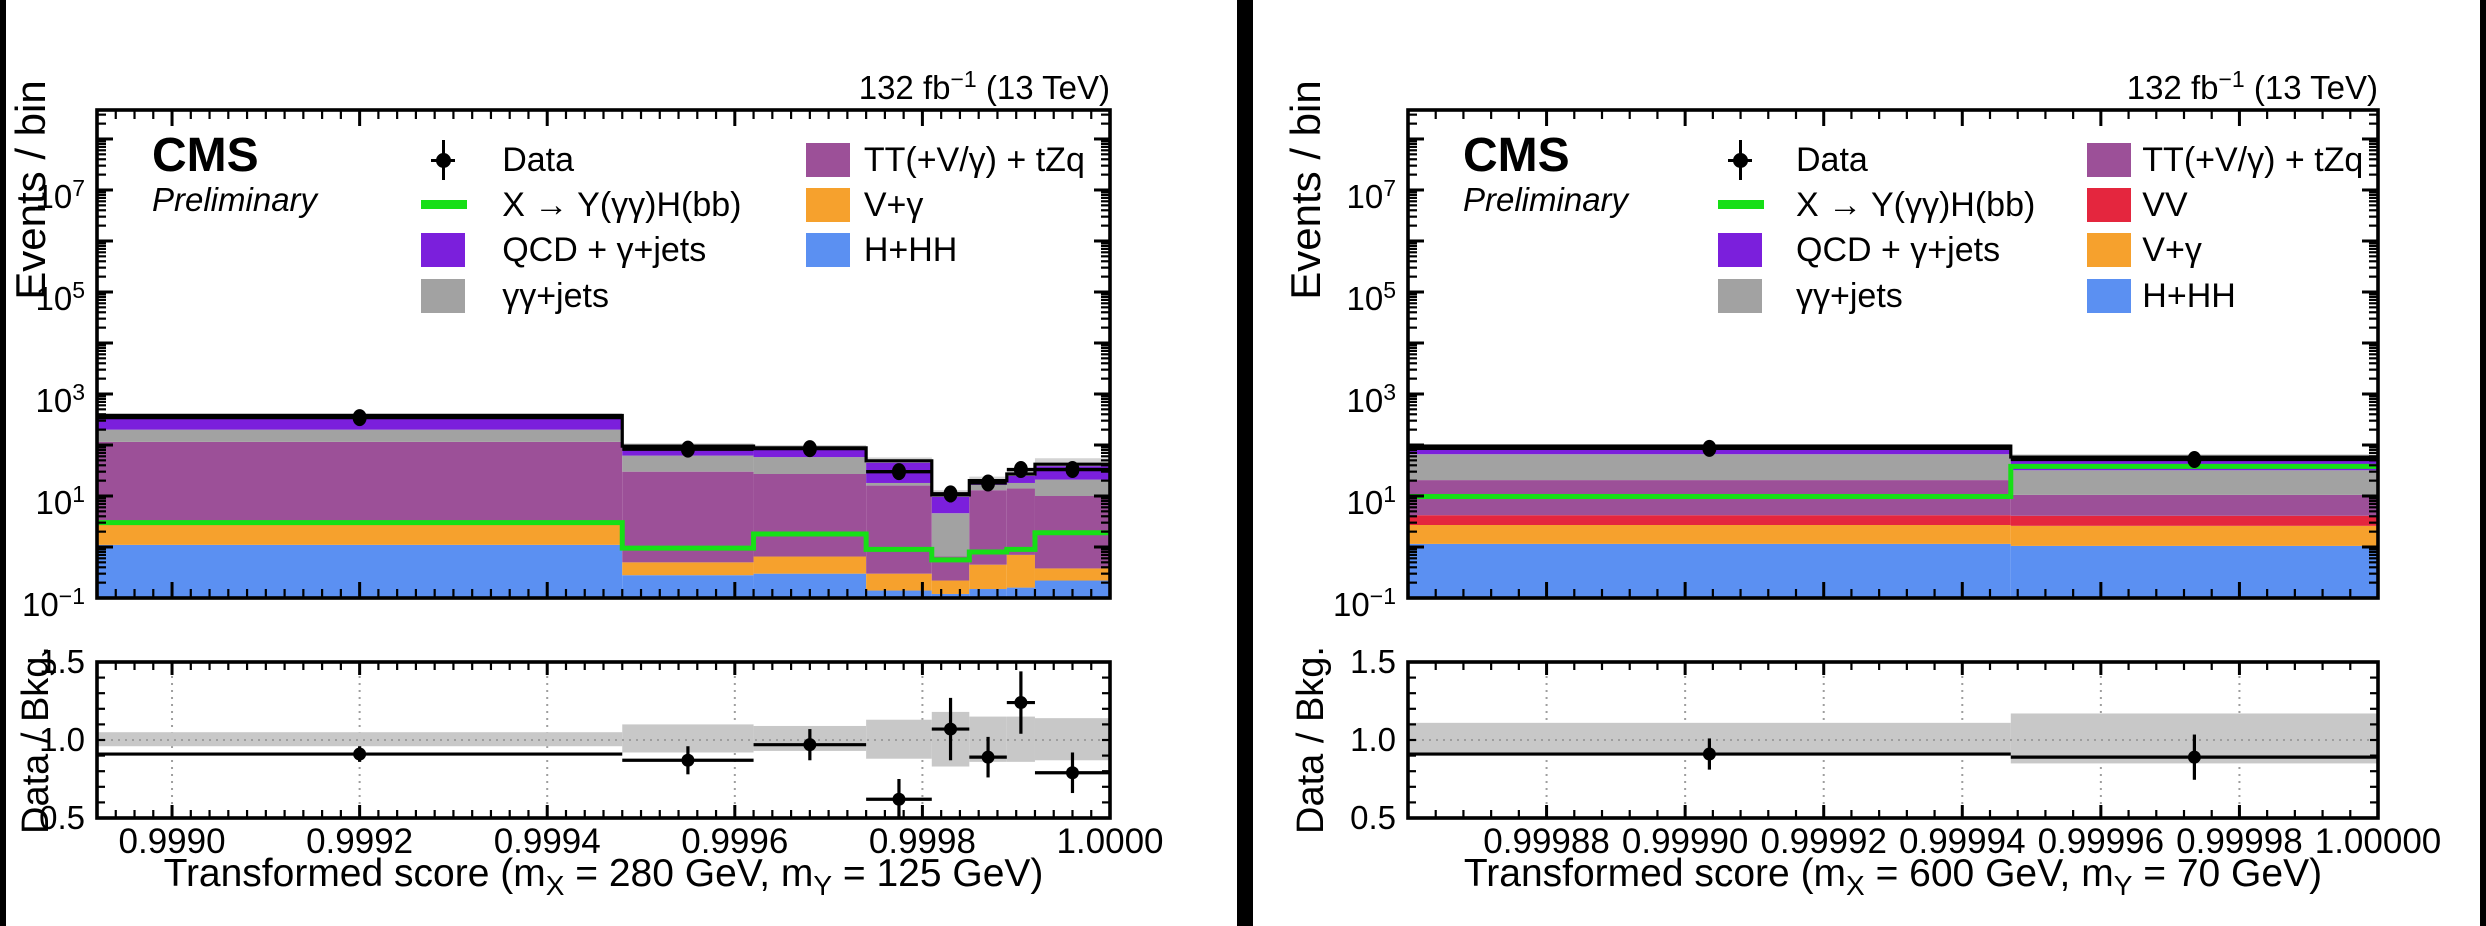 The image size is (2486, 926). Describe the element at coordinates (1916, 205) in the screenshot. I see `legend-label: X → Y(γγ)H(bb)` at that location.